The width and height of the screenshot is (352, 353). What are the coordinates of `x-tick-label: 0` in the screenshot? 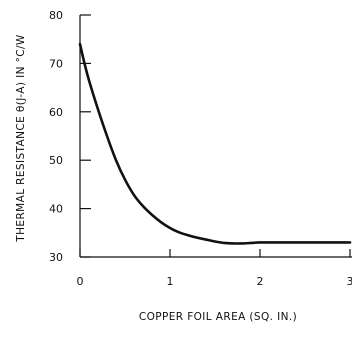 It's located at (80, 281).